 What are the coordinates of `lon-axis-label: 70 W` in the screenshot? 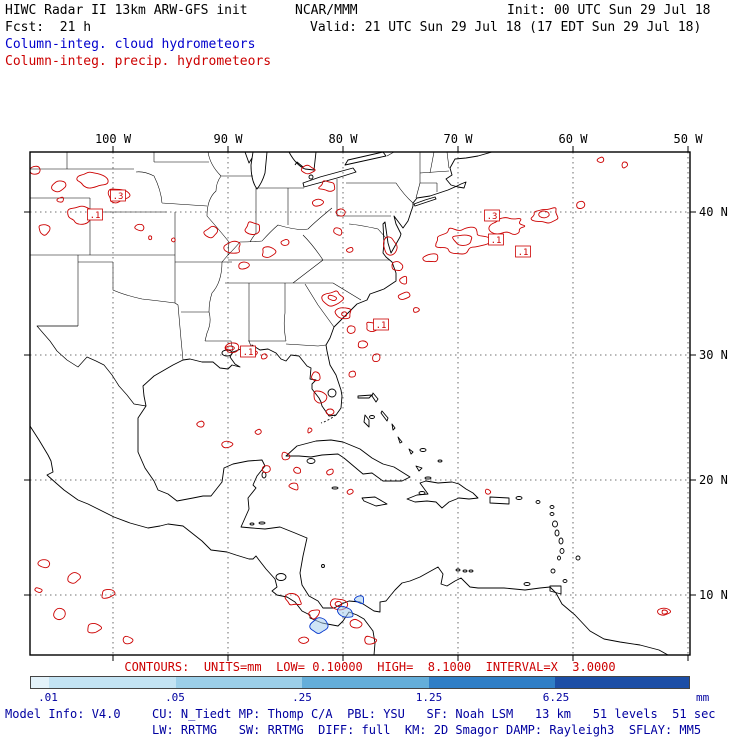 It's located at (459, 139).